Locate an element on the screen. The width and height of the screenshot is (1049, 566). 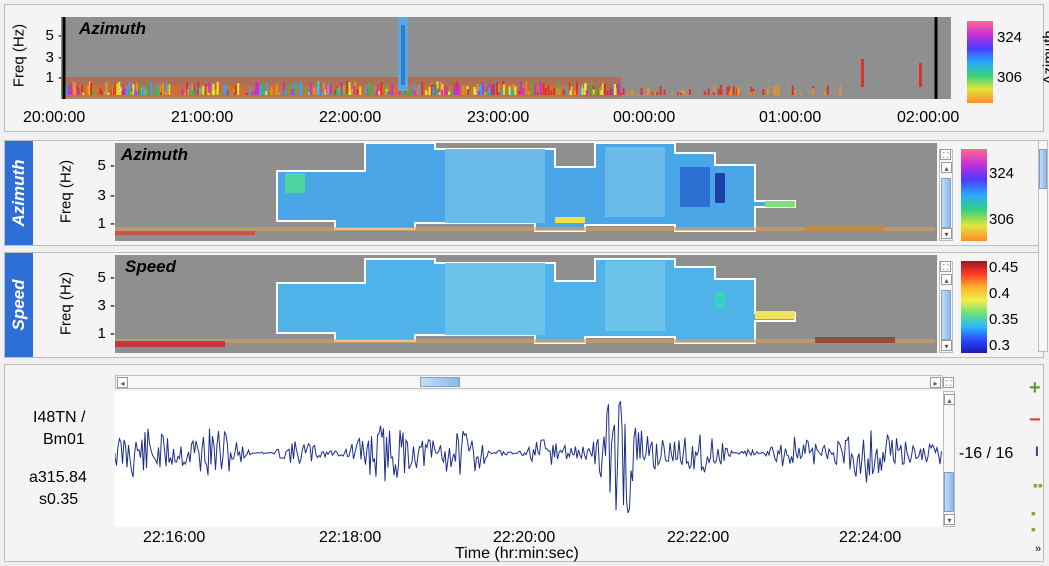
overview-xtick-6: 02:00:00 is located at coordinates (928, 117).